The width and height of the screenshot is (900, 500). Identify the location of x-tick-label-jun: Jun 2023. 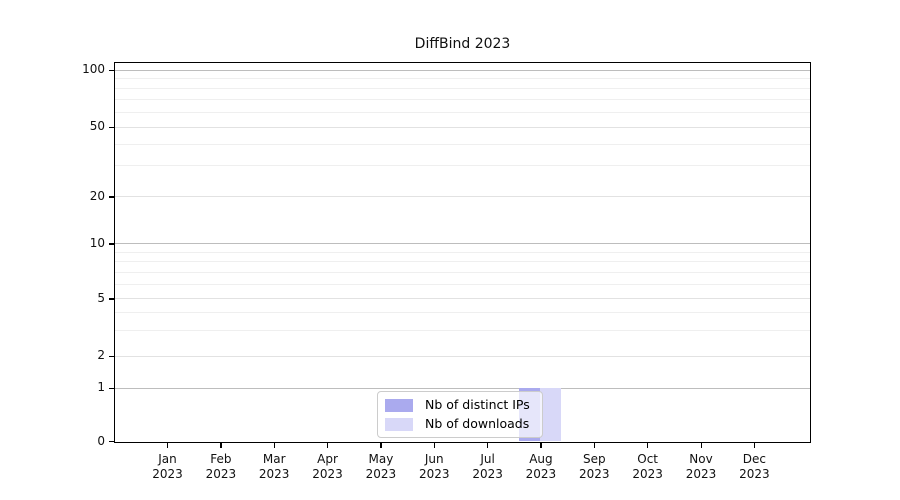
(434, 467).